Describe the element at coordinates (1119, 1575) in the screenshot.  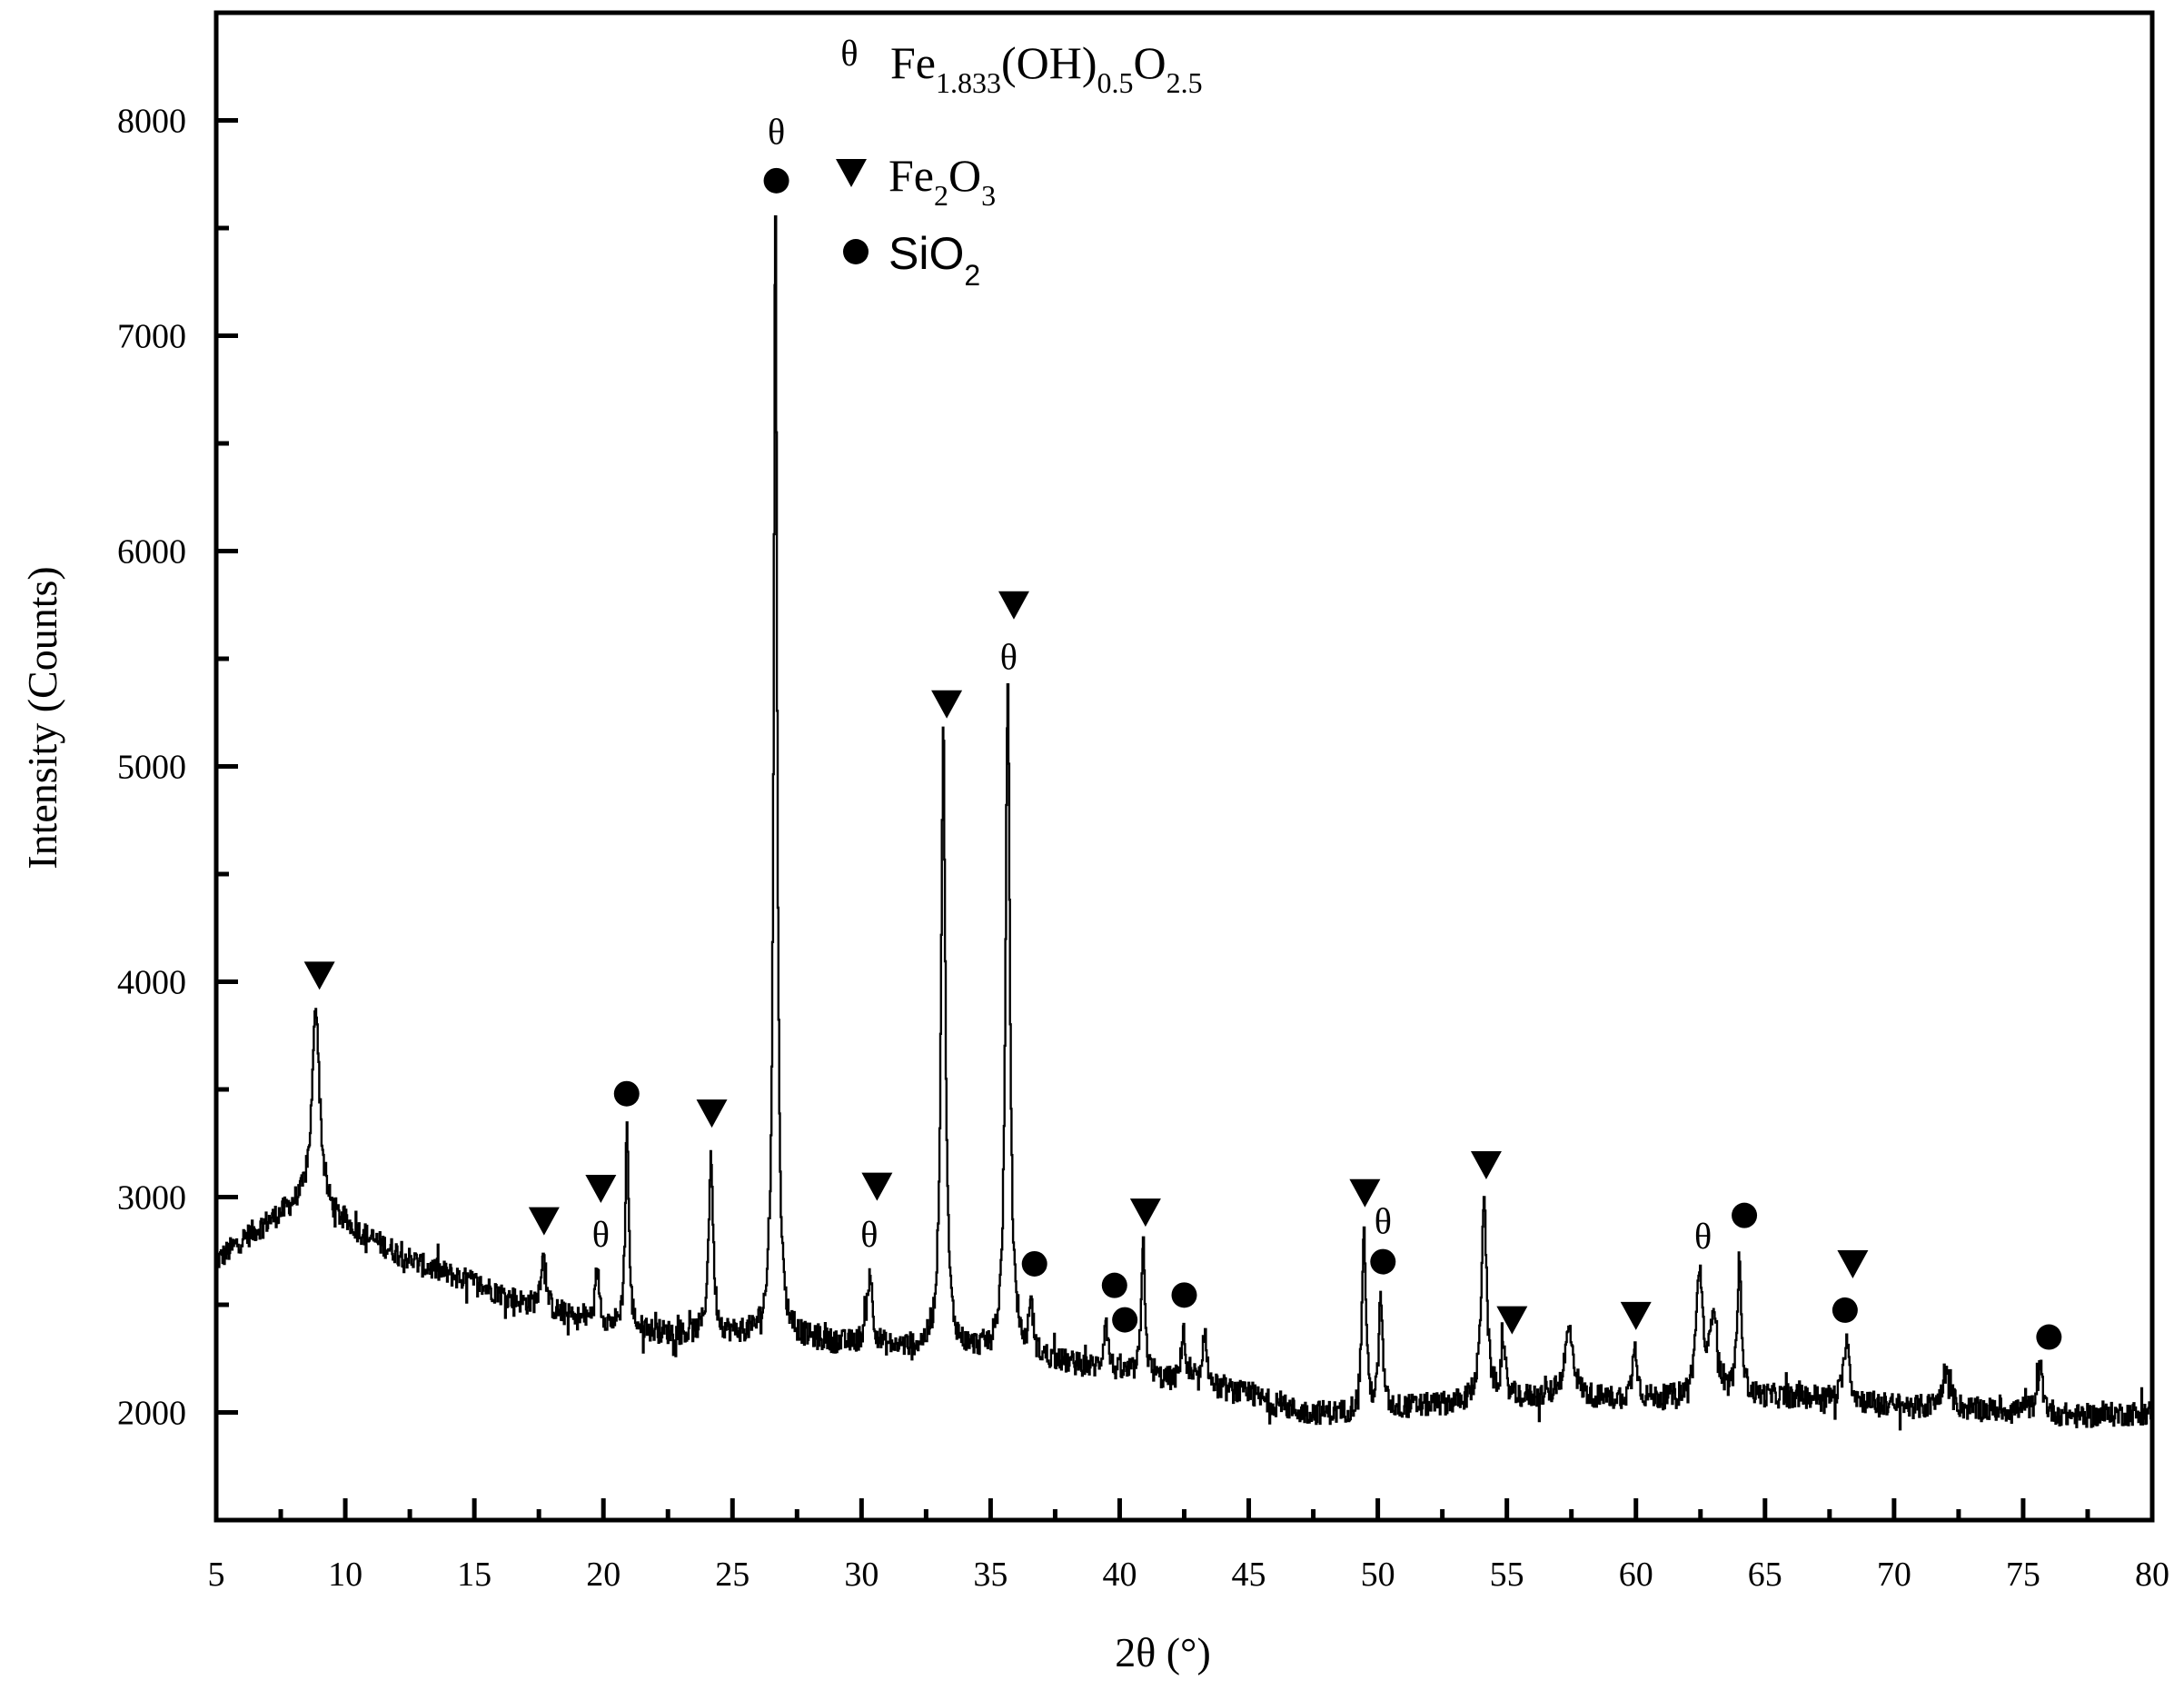
I see `x-tick-label: 40` at that location.